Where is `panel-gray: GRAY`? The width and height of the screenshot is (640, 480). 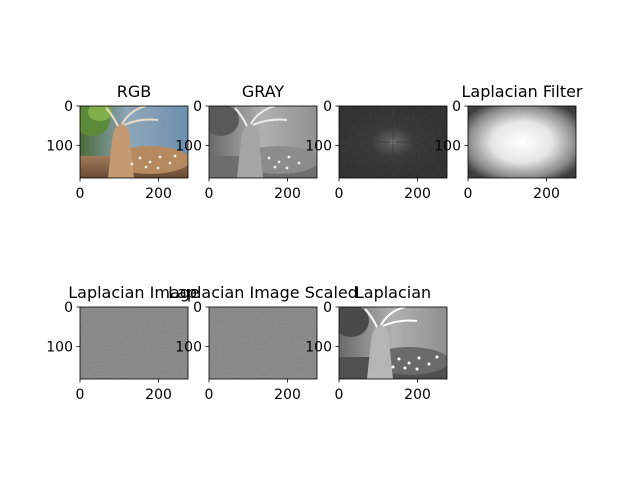 panel-gray: GRAY is located at coordinates (263, 130).